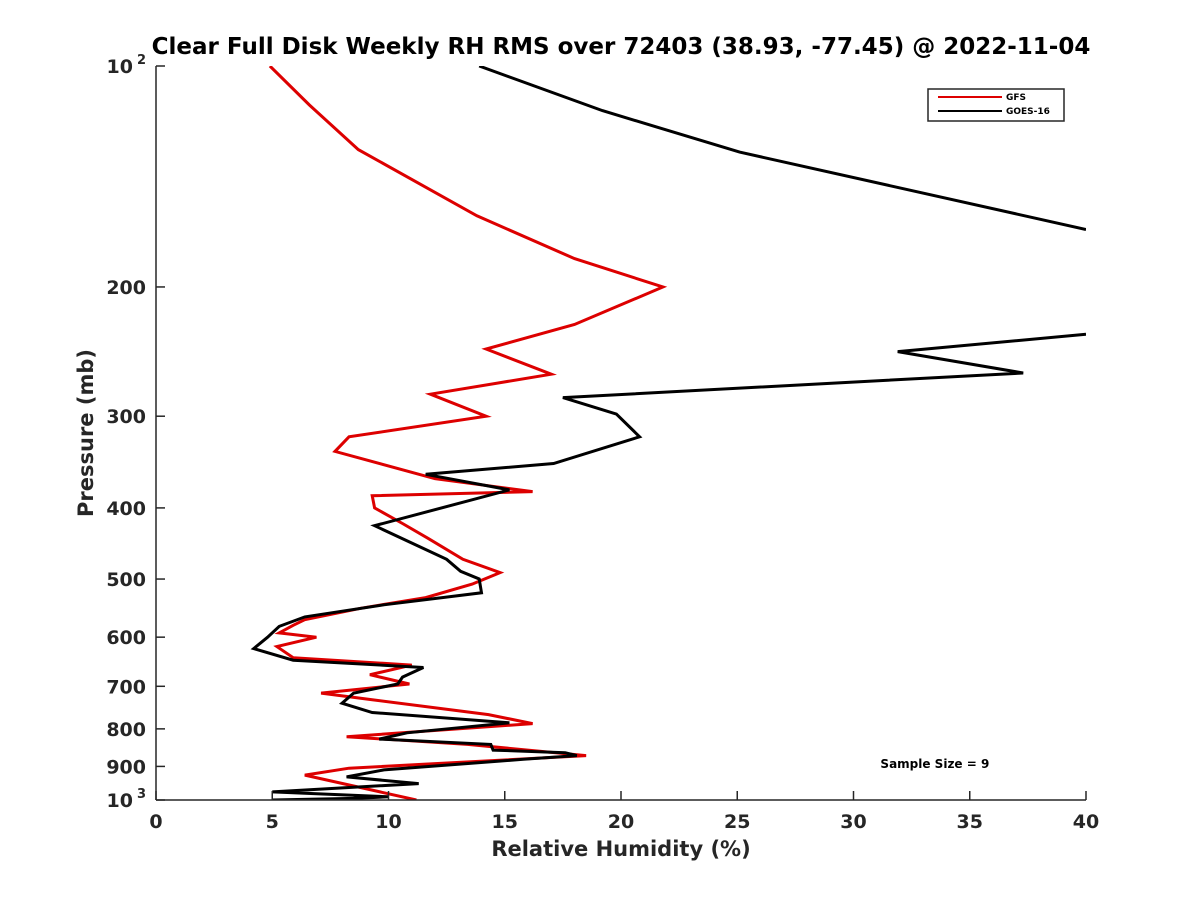 The image size is (1200, 900). What do you see at coordinates (272, 822) in the screenshot?
I see `x-tick-label: 5` at bounding box center [272, 822].